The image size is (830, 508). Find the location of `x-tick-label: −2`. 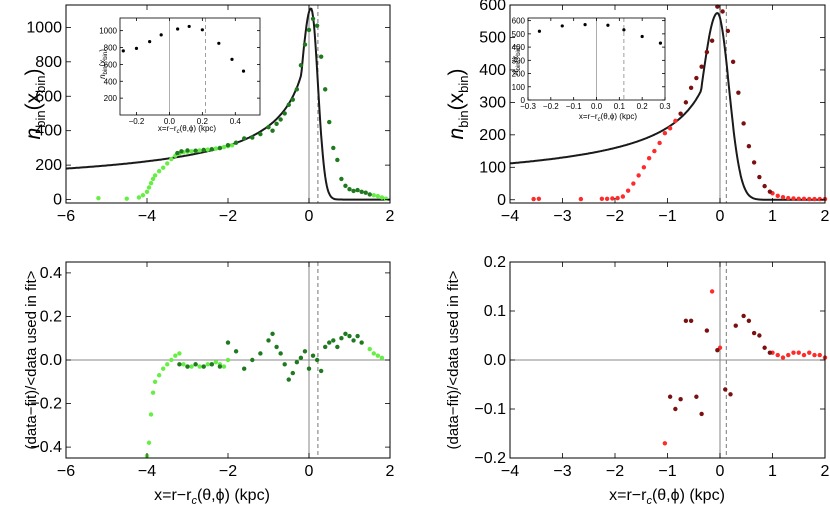

x-tick-label: −2 is located at coordinates (615, 471).